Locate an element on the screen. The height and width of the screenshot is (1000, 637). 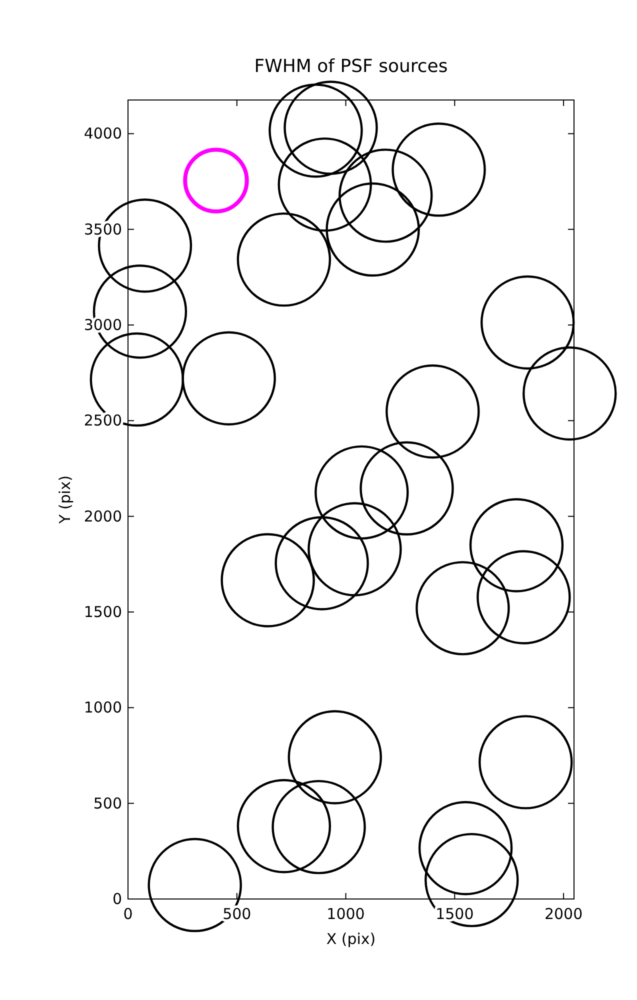
y-tick-label: 4000 is located at coordinates (103, 133).